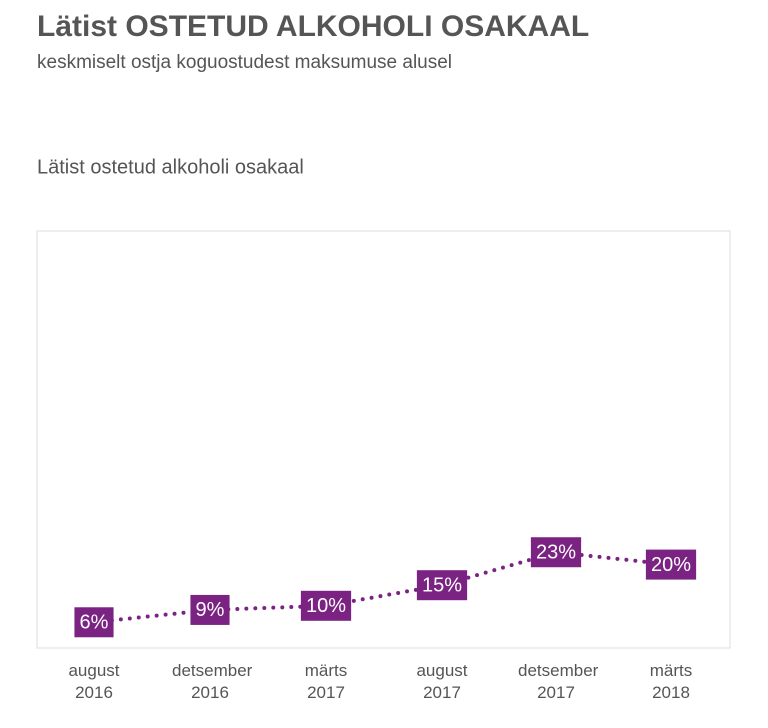 This screenshot has height=728, width=768. I want to click on value-label-text: 9%, so click(210, 610).